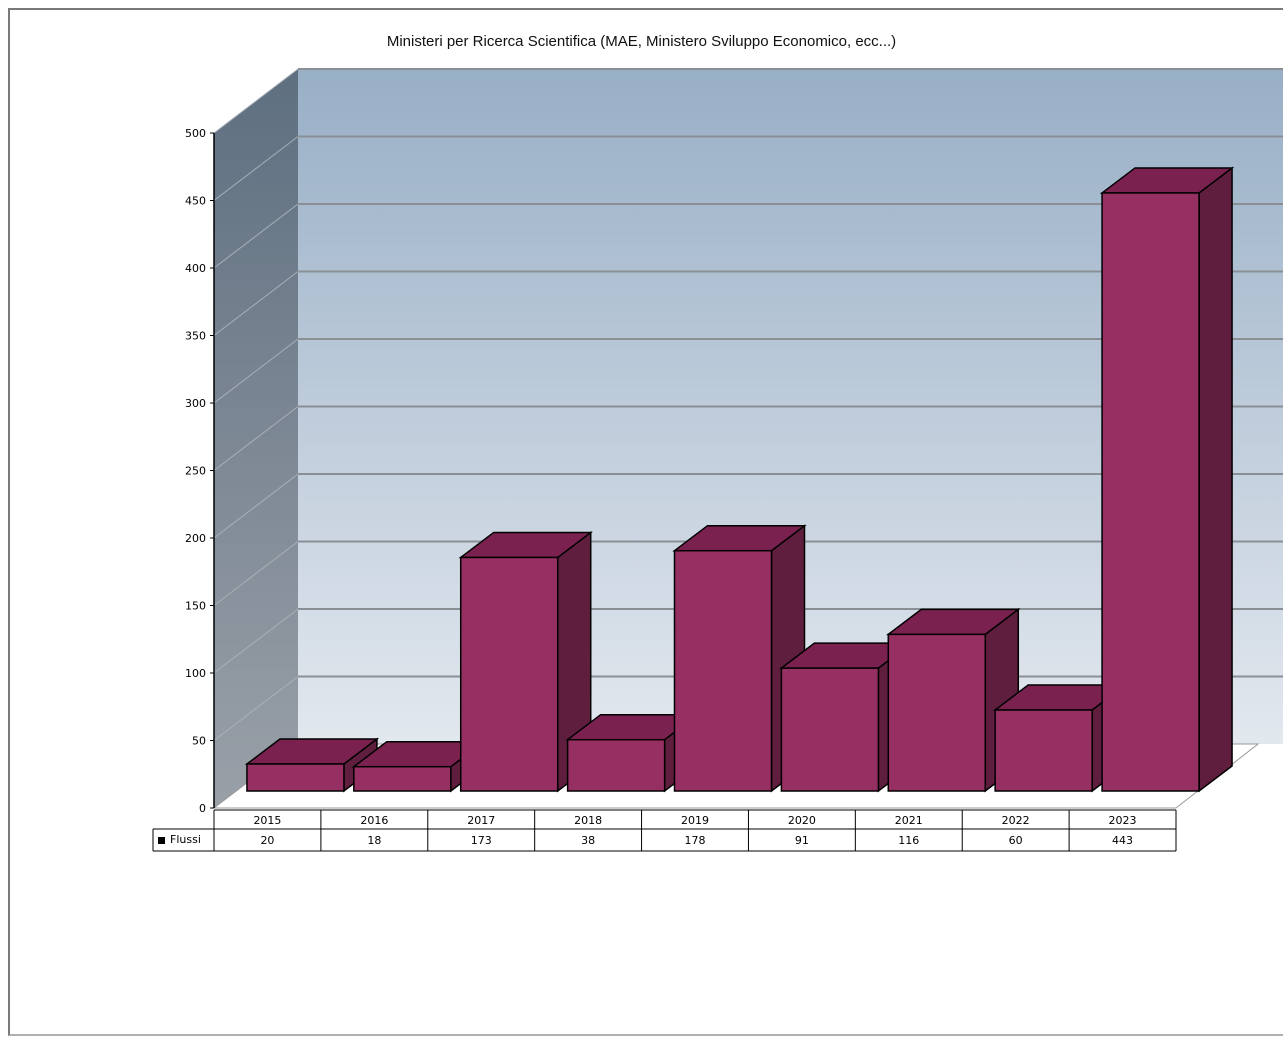 The image size is (1283, 1039). I want to click on y-tick-label: 300, so click(195, 403).